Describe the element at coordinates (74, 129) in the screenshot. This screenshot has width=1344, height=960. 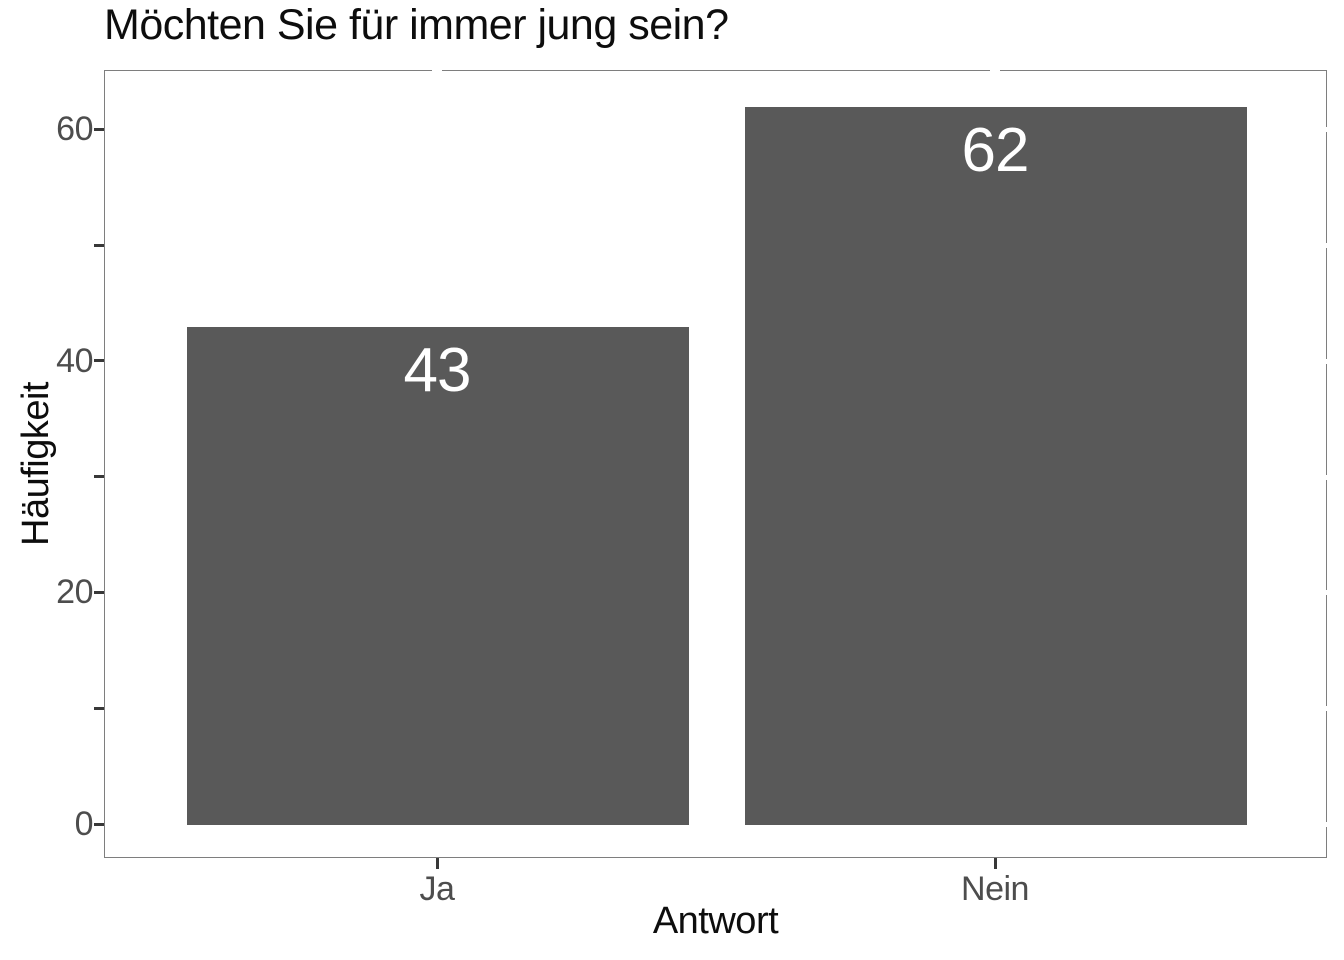
I see `y-tick-label: 60` at that location.